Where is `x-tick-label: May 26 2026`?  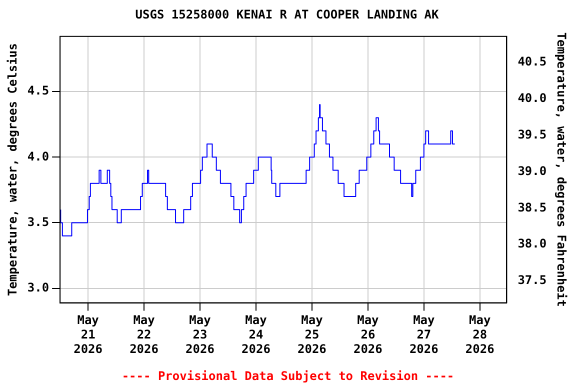
x-tick-label: May 26 2026 is located at coordinates (367, 334).